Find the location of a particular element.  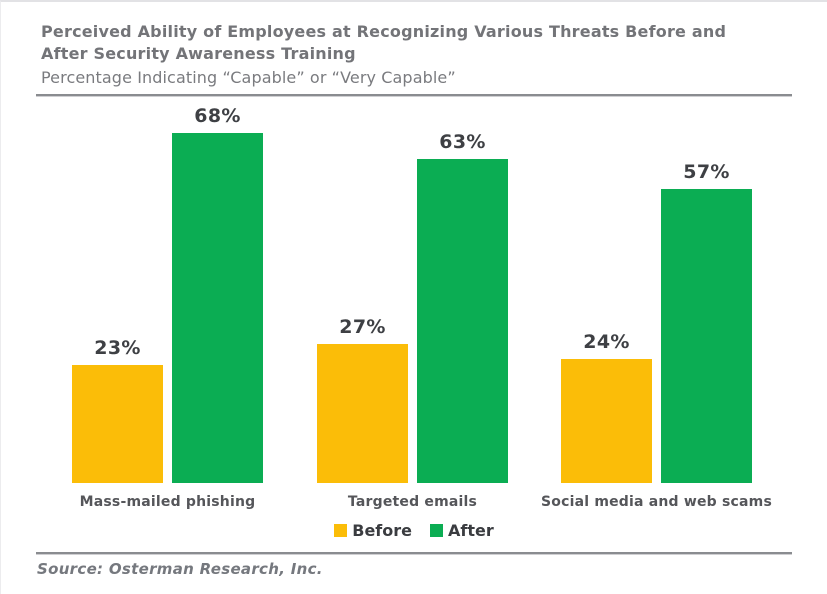

legend-swatch-before is located at coordinates (341, 530).